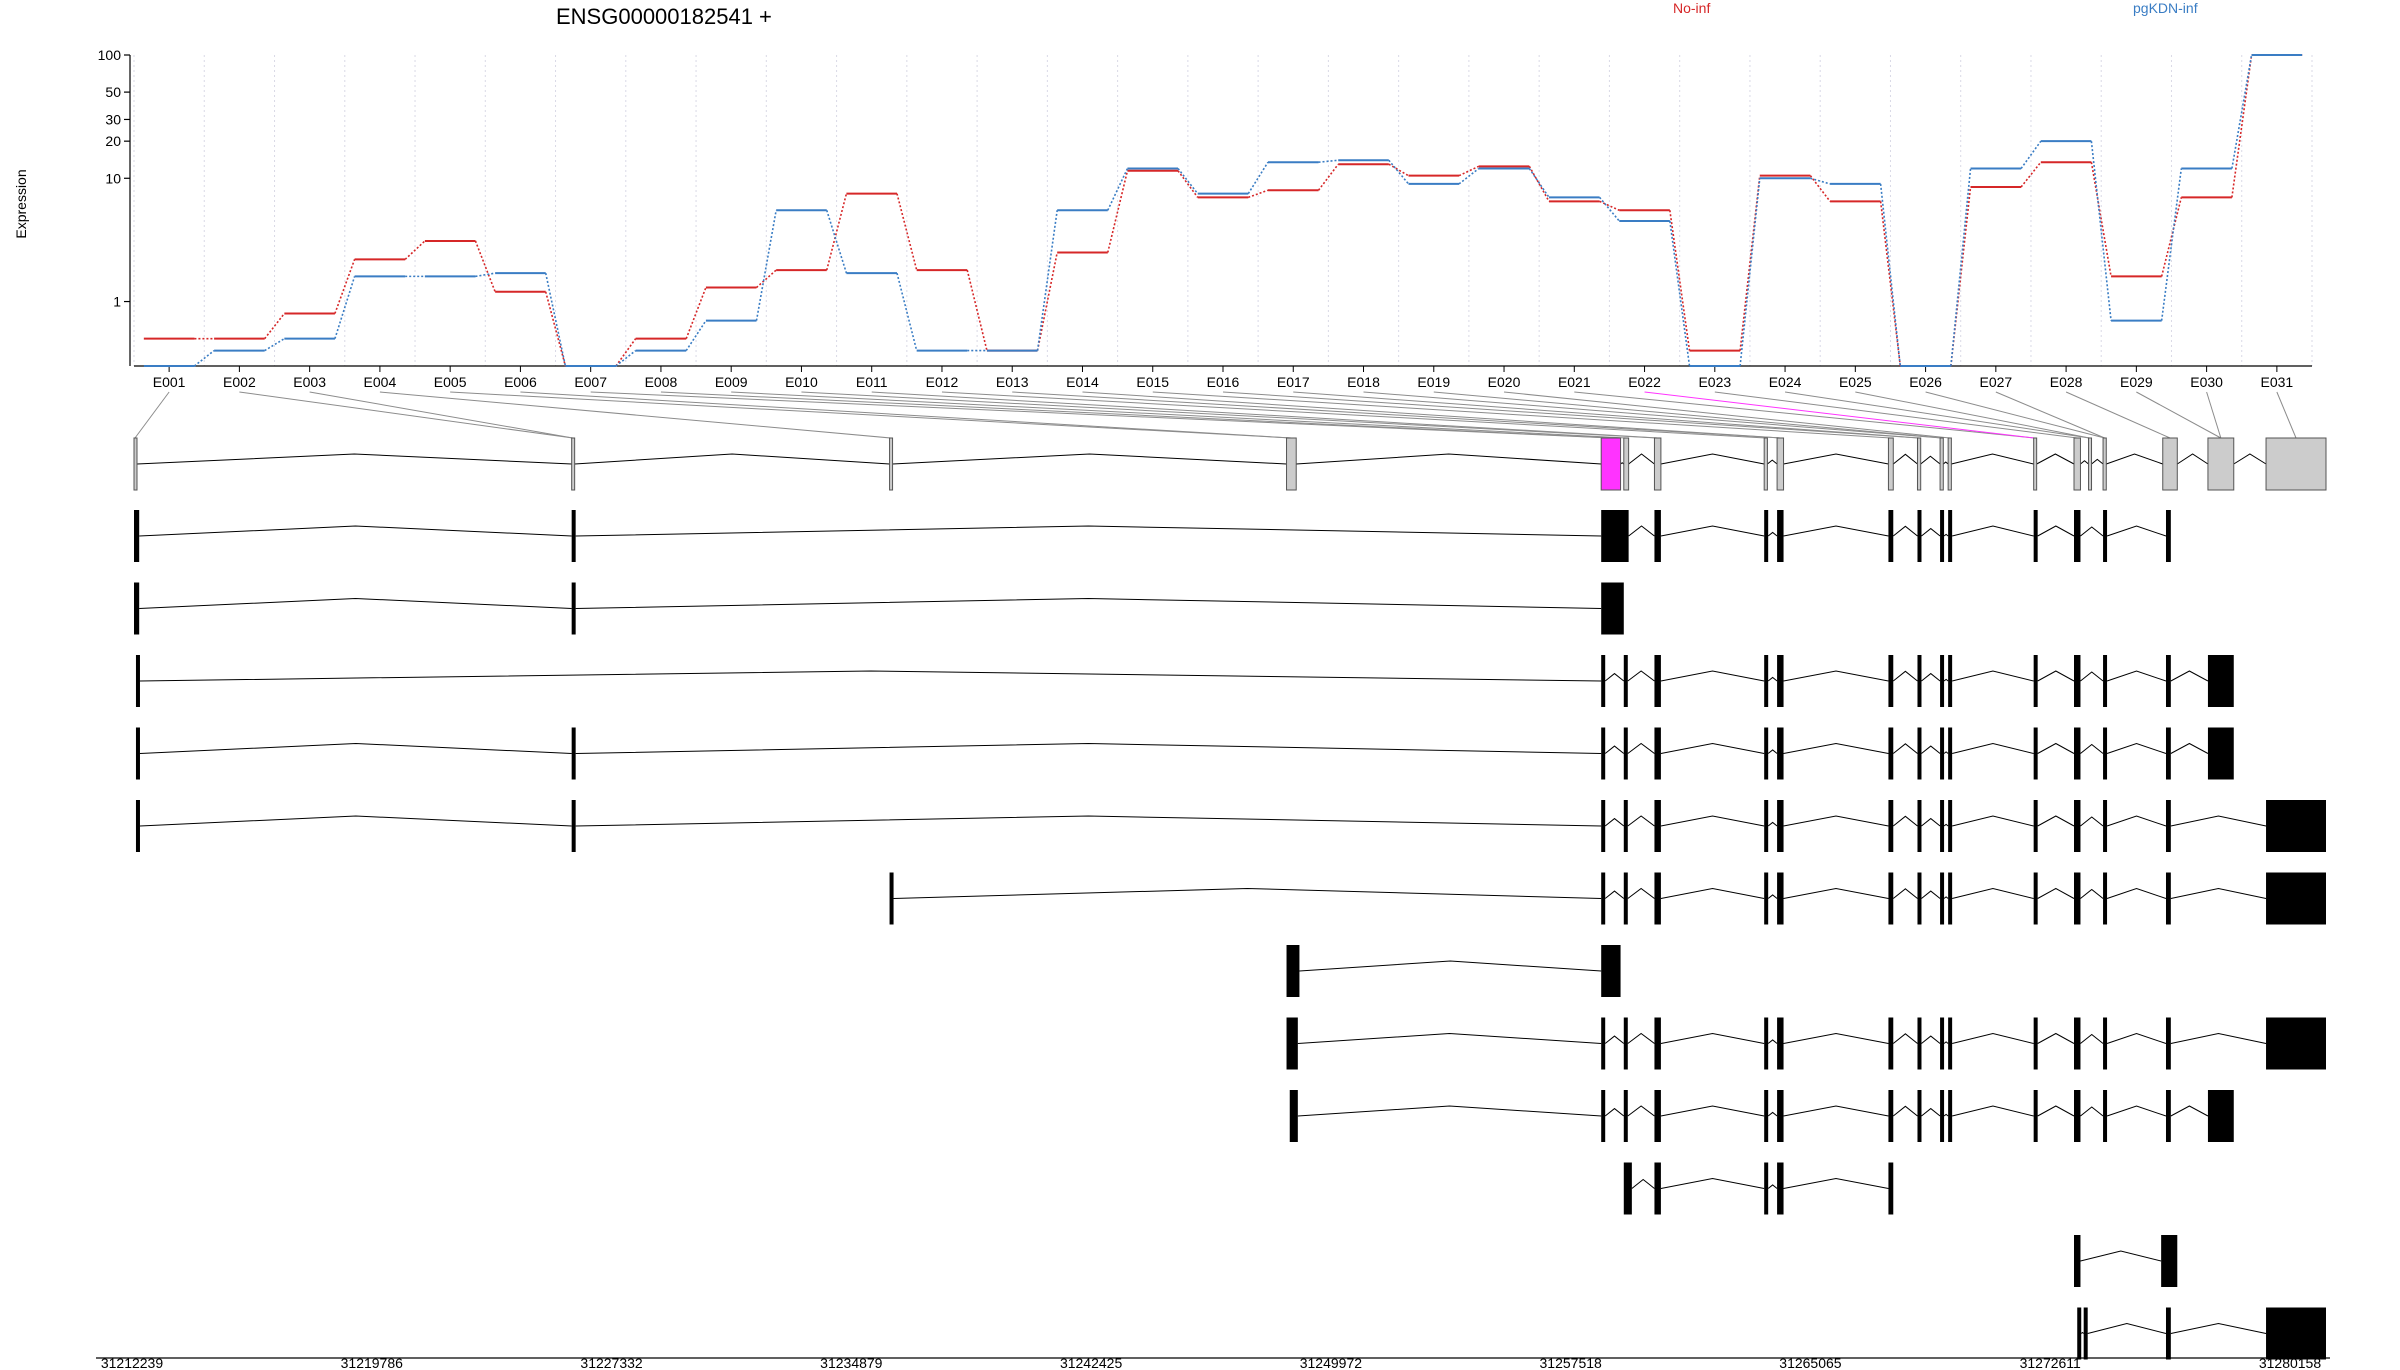 This screenshot has height=1370, width=2400. What do you see at coordinates (2136, 382) in the screenshot?
I see `x-tick-label: E029` at bounding box center [2136, 382].